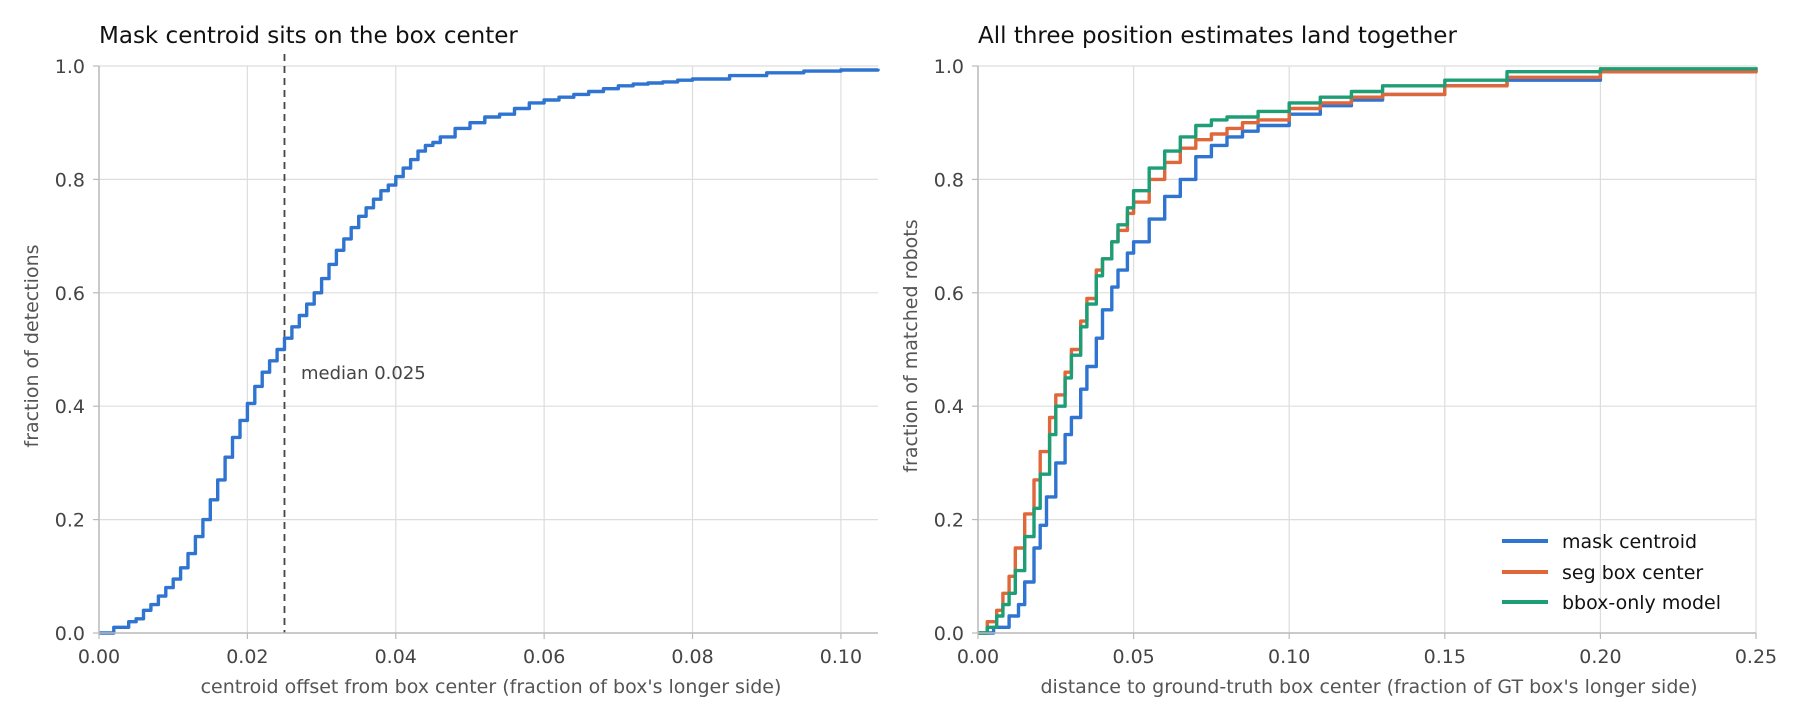 Image resolution: width=1800 pixels, height=720 pixels. What do you see at coordinates (978, 657) in the screenshot?
I see `right-x-tick-label: 0.00` at bounding box center [978, 657].